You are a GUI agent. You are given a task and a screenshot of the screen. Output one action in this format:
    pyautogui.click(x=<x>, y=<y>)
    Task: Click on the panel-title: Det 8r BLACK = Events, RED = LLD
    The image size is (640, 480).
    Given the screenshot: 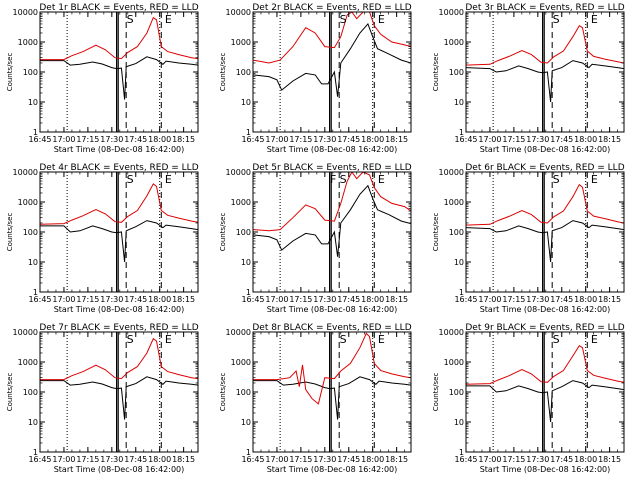 What is the action you would take?
    pyautogui.click(x=331, y=328)
    